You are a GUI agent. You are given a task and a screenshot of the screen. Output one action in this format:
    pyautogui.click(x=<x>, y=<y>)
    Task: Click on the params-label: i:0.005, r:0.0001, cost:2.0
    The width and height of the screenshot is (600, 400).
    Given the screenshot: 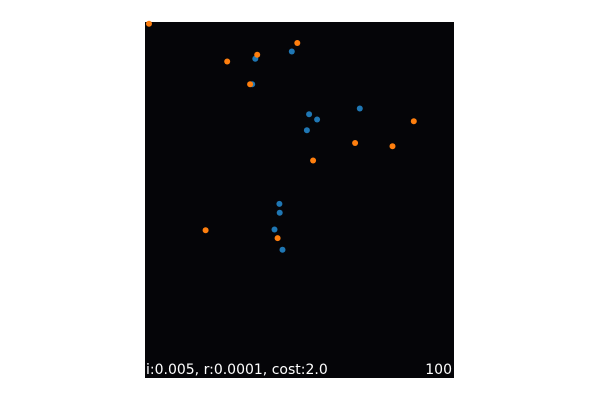 What is the action you would take?
    pyautogui.click(x=237, y=370)
    